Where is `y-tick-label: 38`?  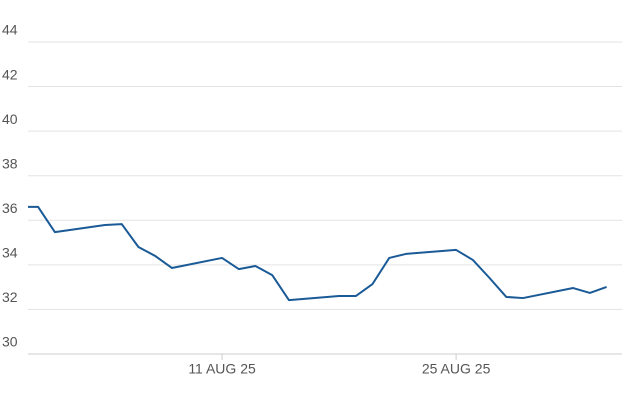 y-tick-label: 38 is located at coordinates (10, 163).